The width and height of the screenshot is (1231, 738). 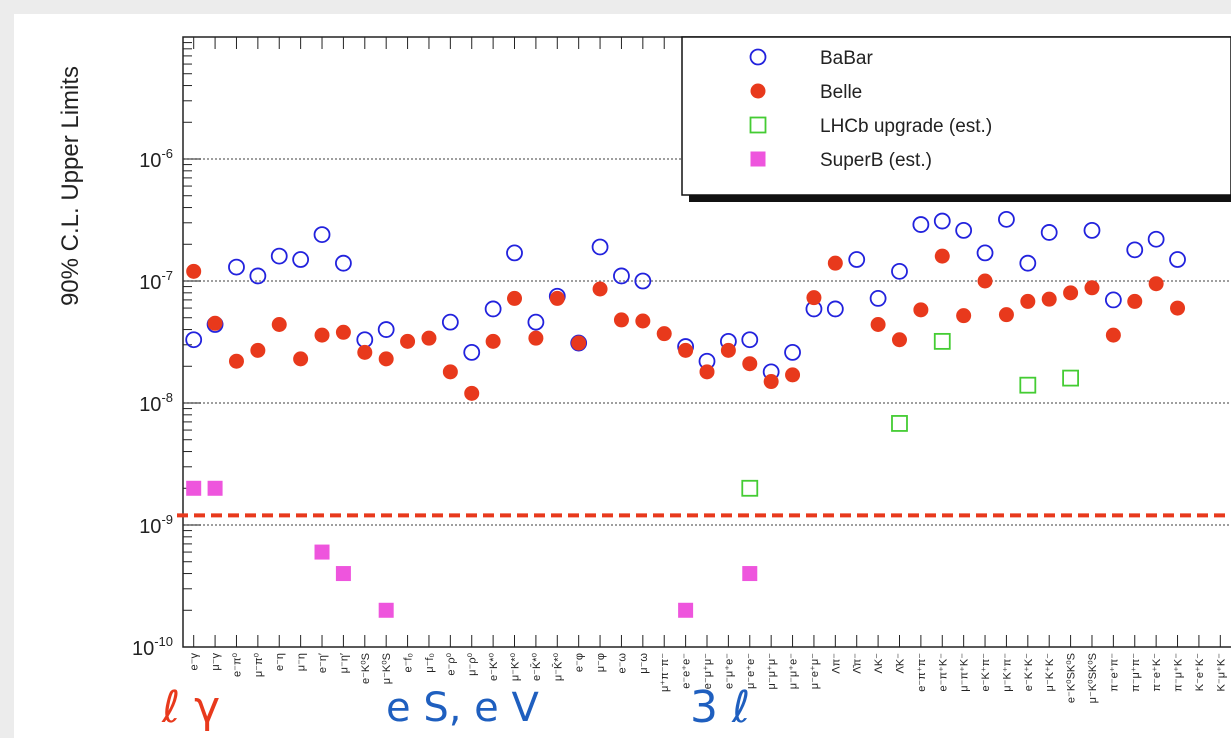 What do you see at coordinates (1200, 672) in the screenshot?
I see `x-tick-label: K⁻e⁺K⁻` at bounding box center [1200, 672].